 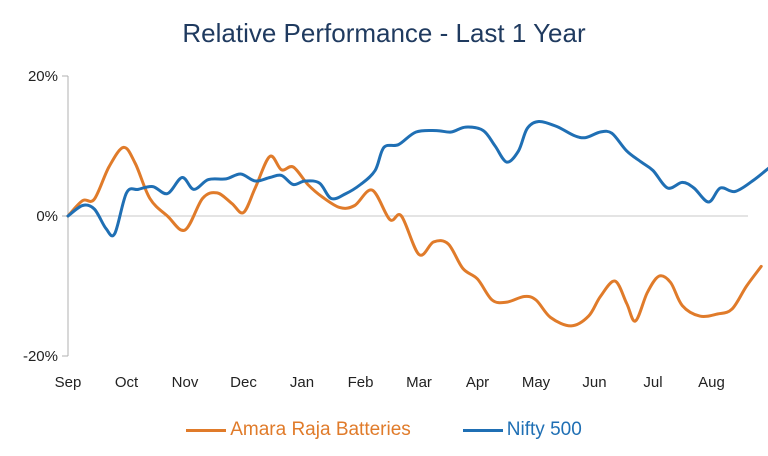 What do you see at coordinates (320, 429) in the screenshot?
I see `legend-label-amara-raja: Amara Raja Batteries` at bounding box center [320, 429].